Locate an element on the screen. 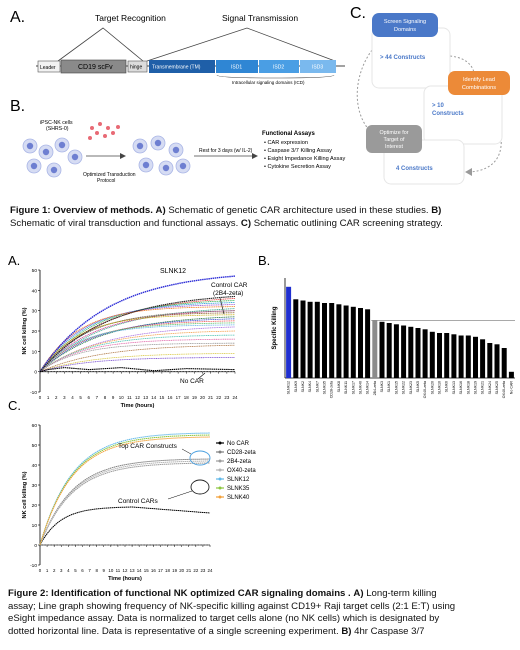 The width and height of the screenshot is (520, 650). chart-c-x-tick-label: 8 is located at coordinates (96, 570).